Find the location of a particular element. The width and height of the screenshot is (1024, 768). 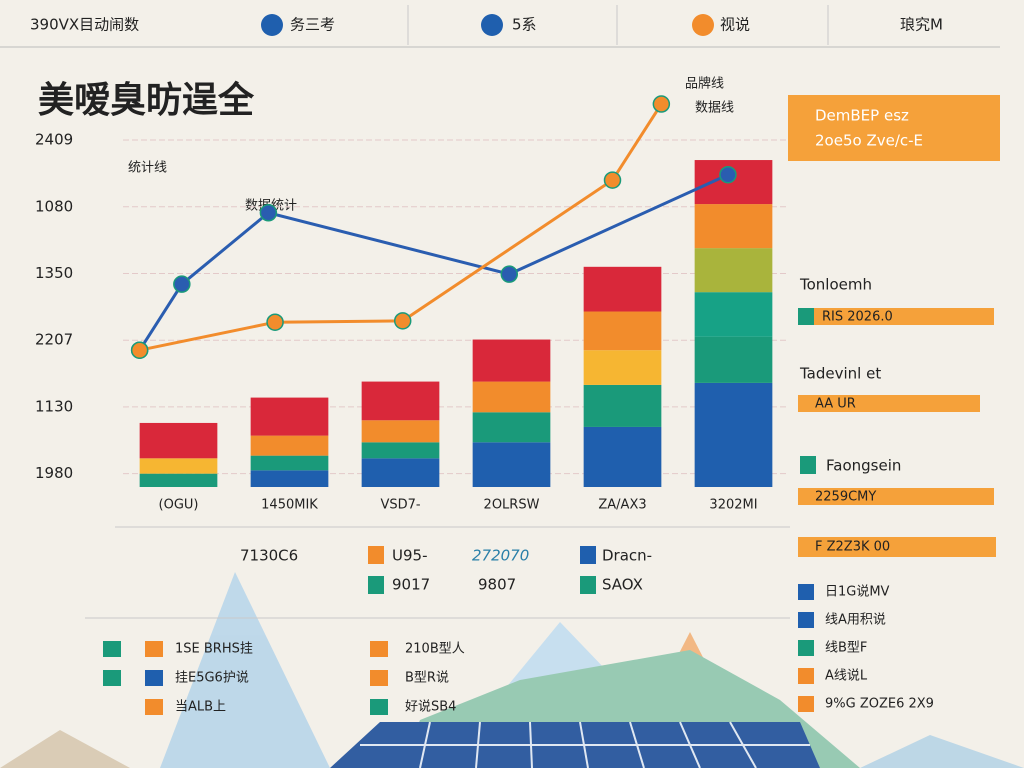

info-box is located at coordinates (894, 128).